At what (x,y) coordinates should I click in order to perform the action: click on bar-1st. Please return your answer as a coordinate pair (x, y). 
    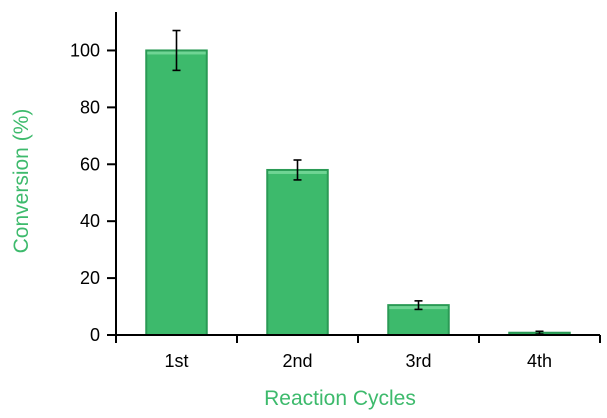
    Looking at the image, I should click on (176, 192).